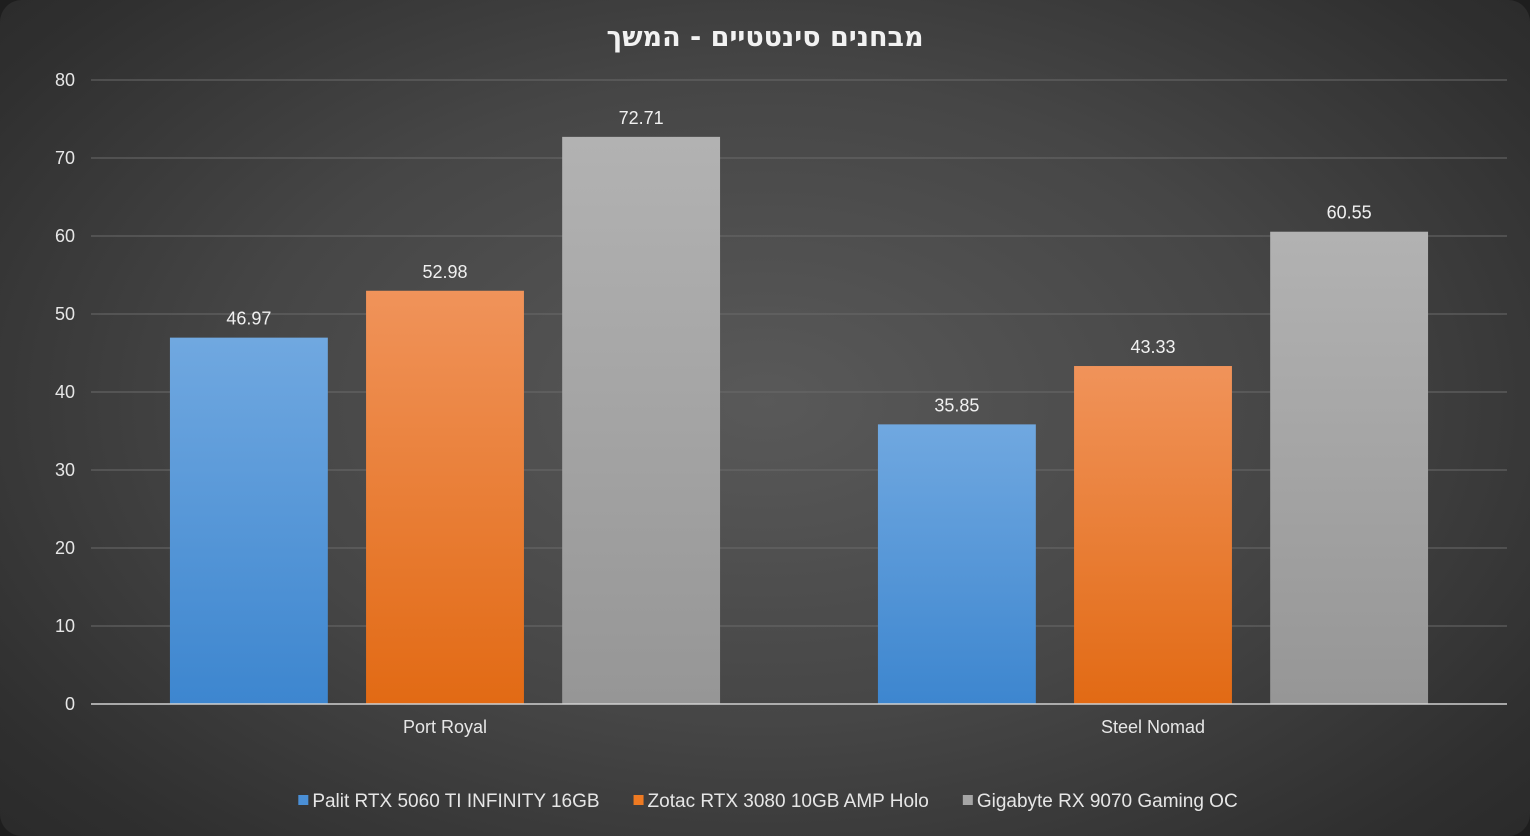 This screenshot has height=836, width=1530. What do you see at coordinates (65, 314) in the screenshot?
I see `y-tick-label: 50` at bounding box center [65, 314].